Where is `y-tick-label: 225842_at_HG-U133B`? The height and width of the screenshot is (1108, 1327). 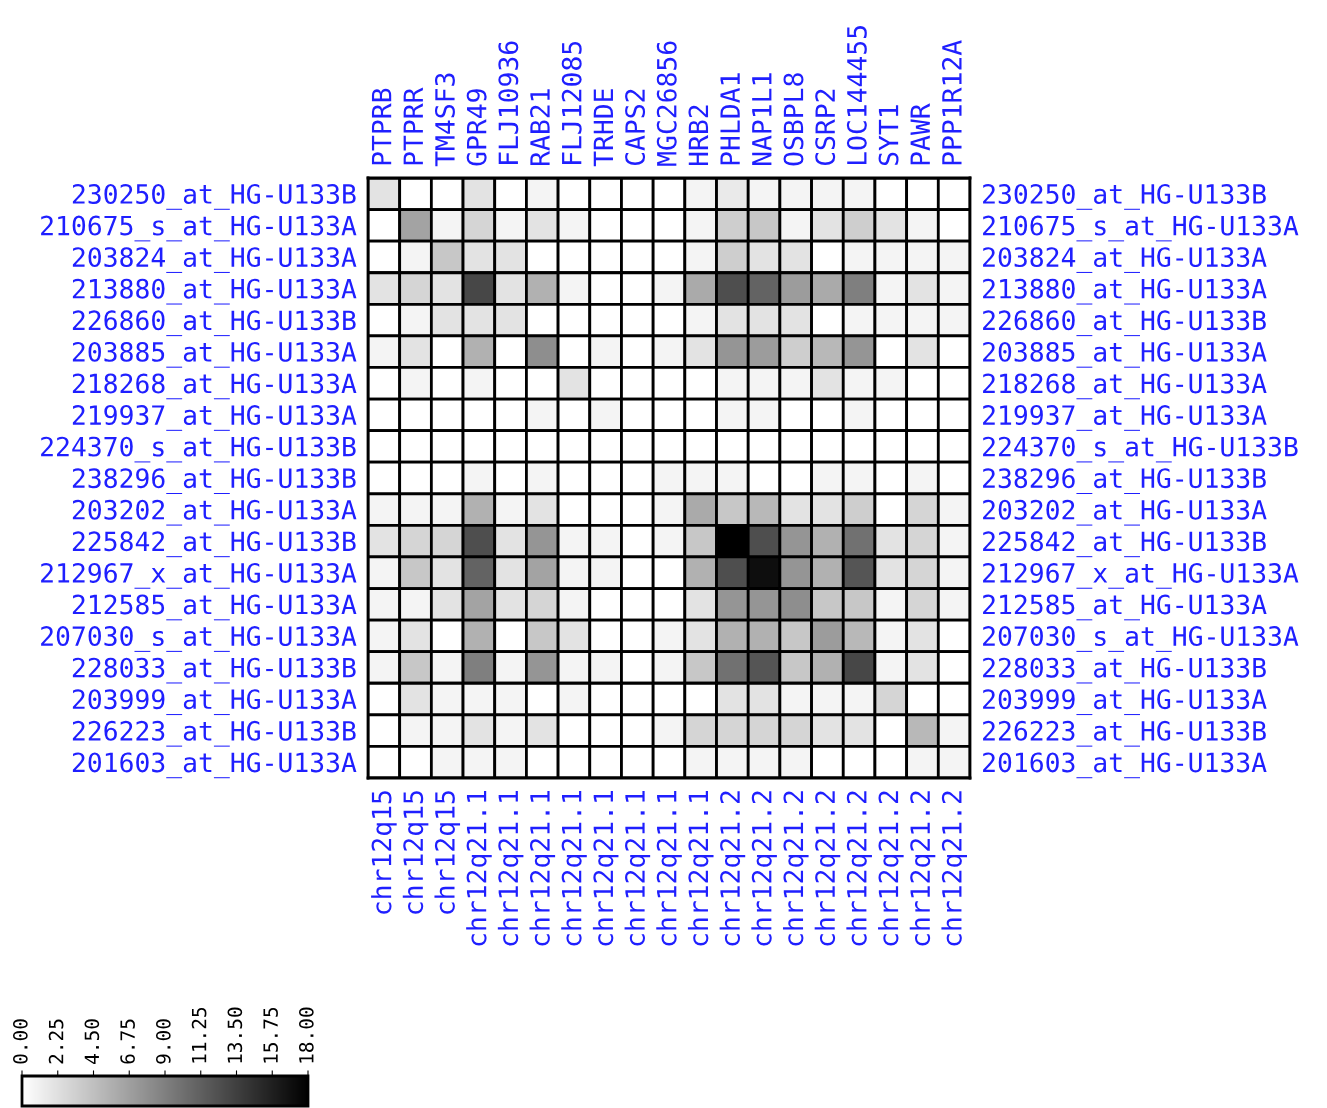
y-tick-label: 225842_at_HG-U133B is located at coordinates (214, 544).